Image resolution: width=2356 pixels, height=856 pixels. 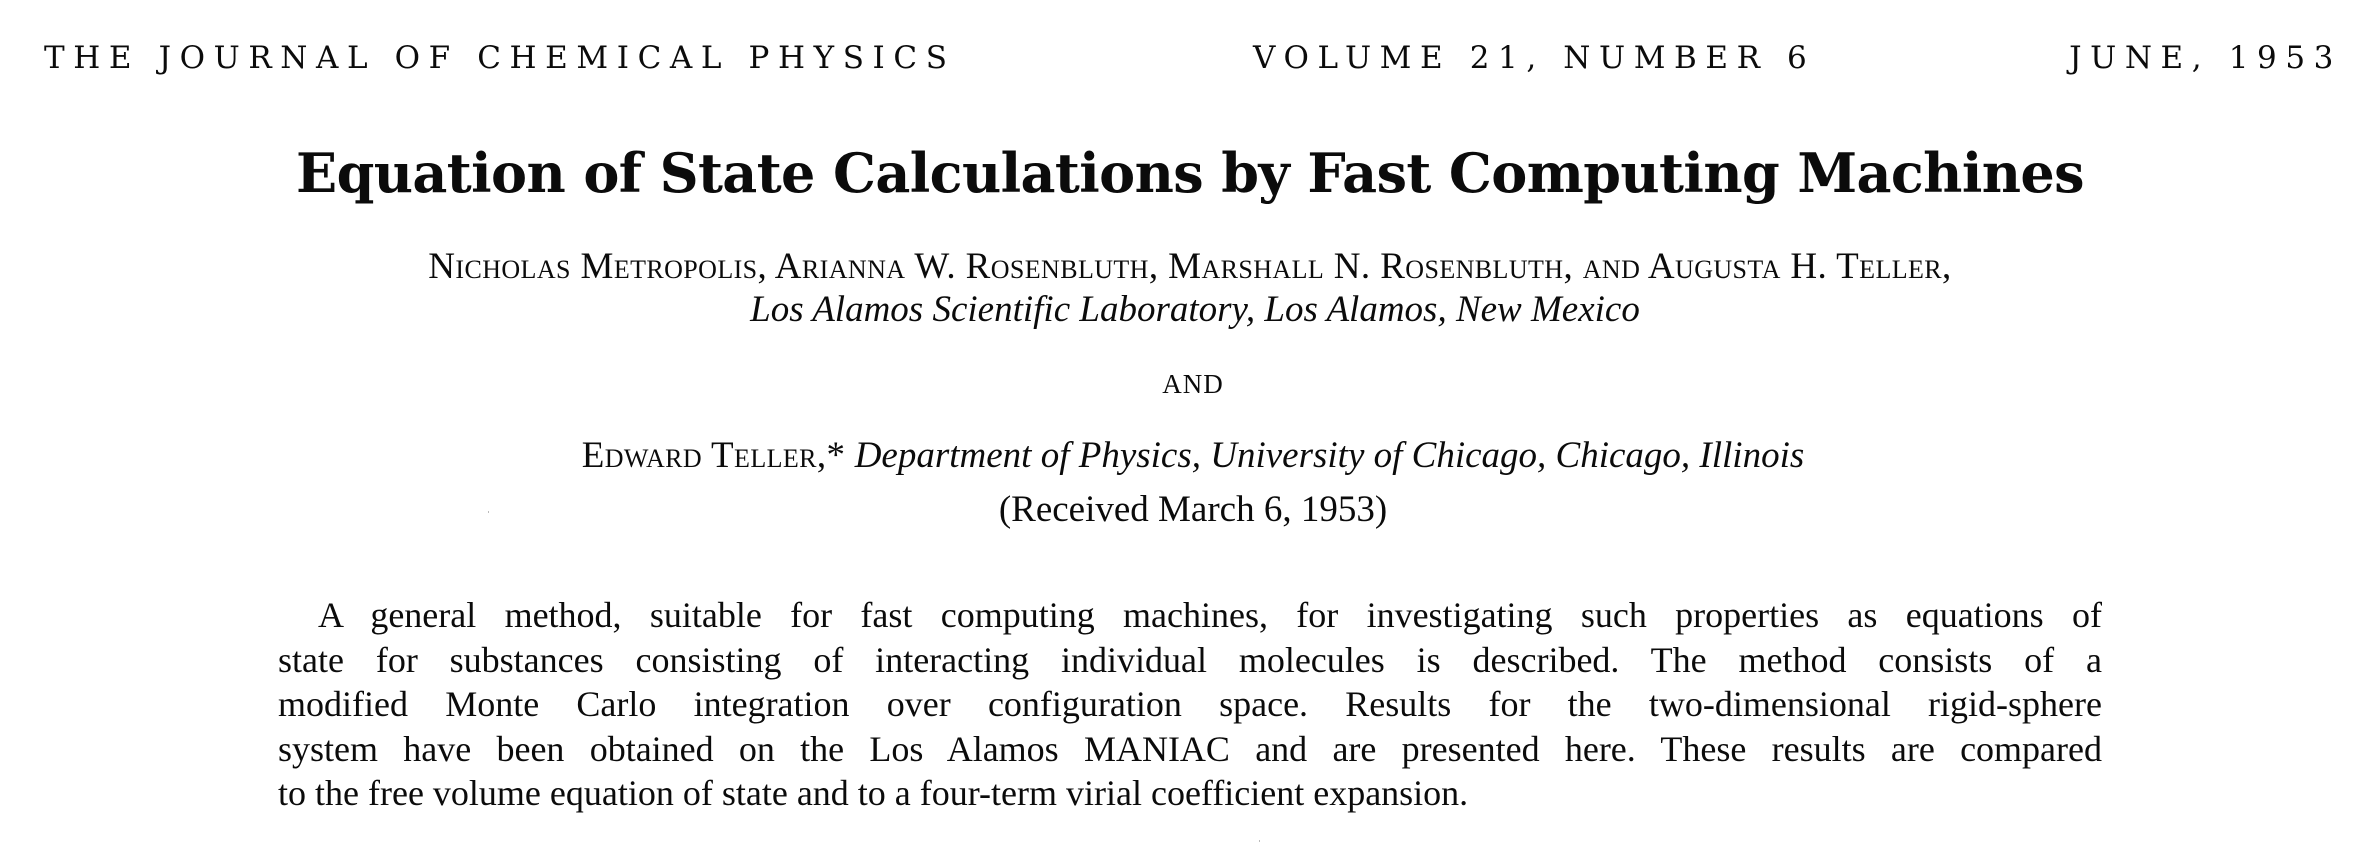 I want to click on received-date: (Received March 6, 1953), so click(x=1193, y=509).